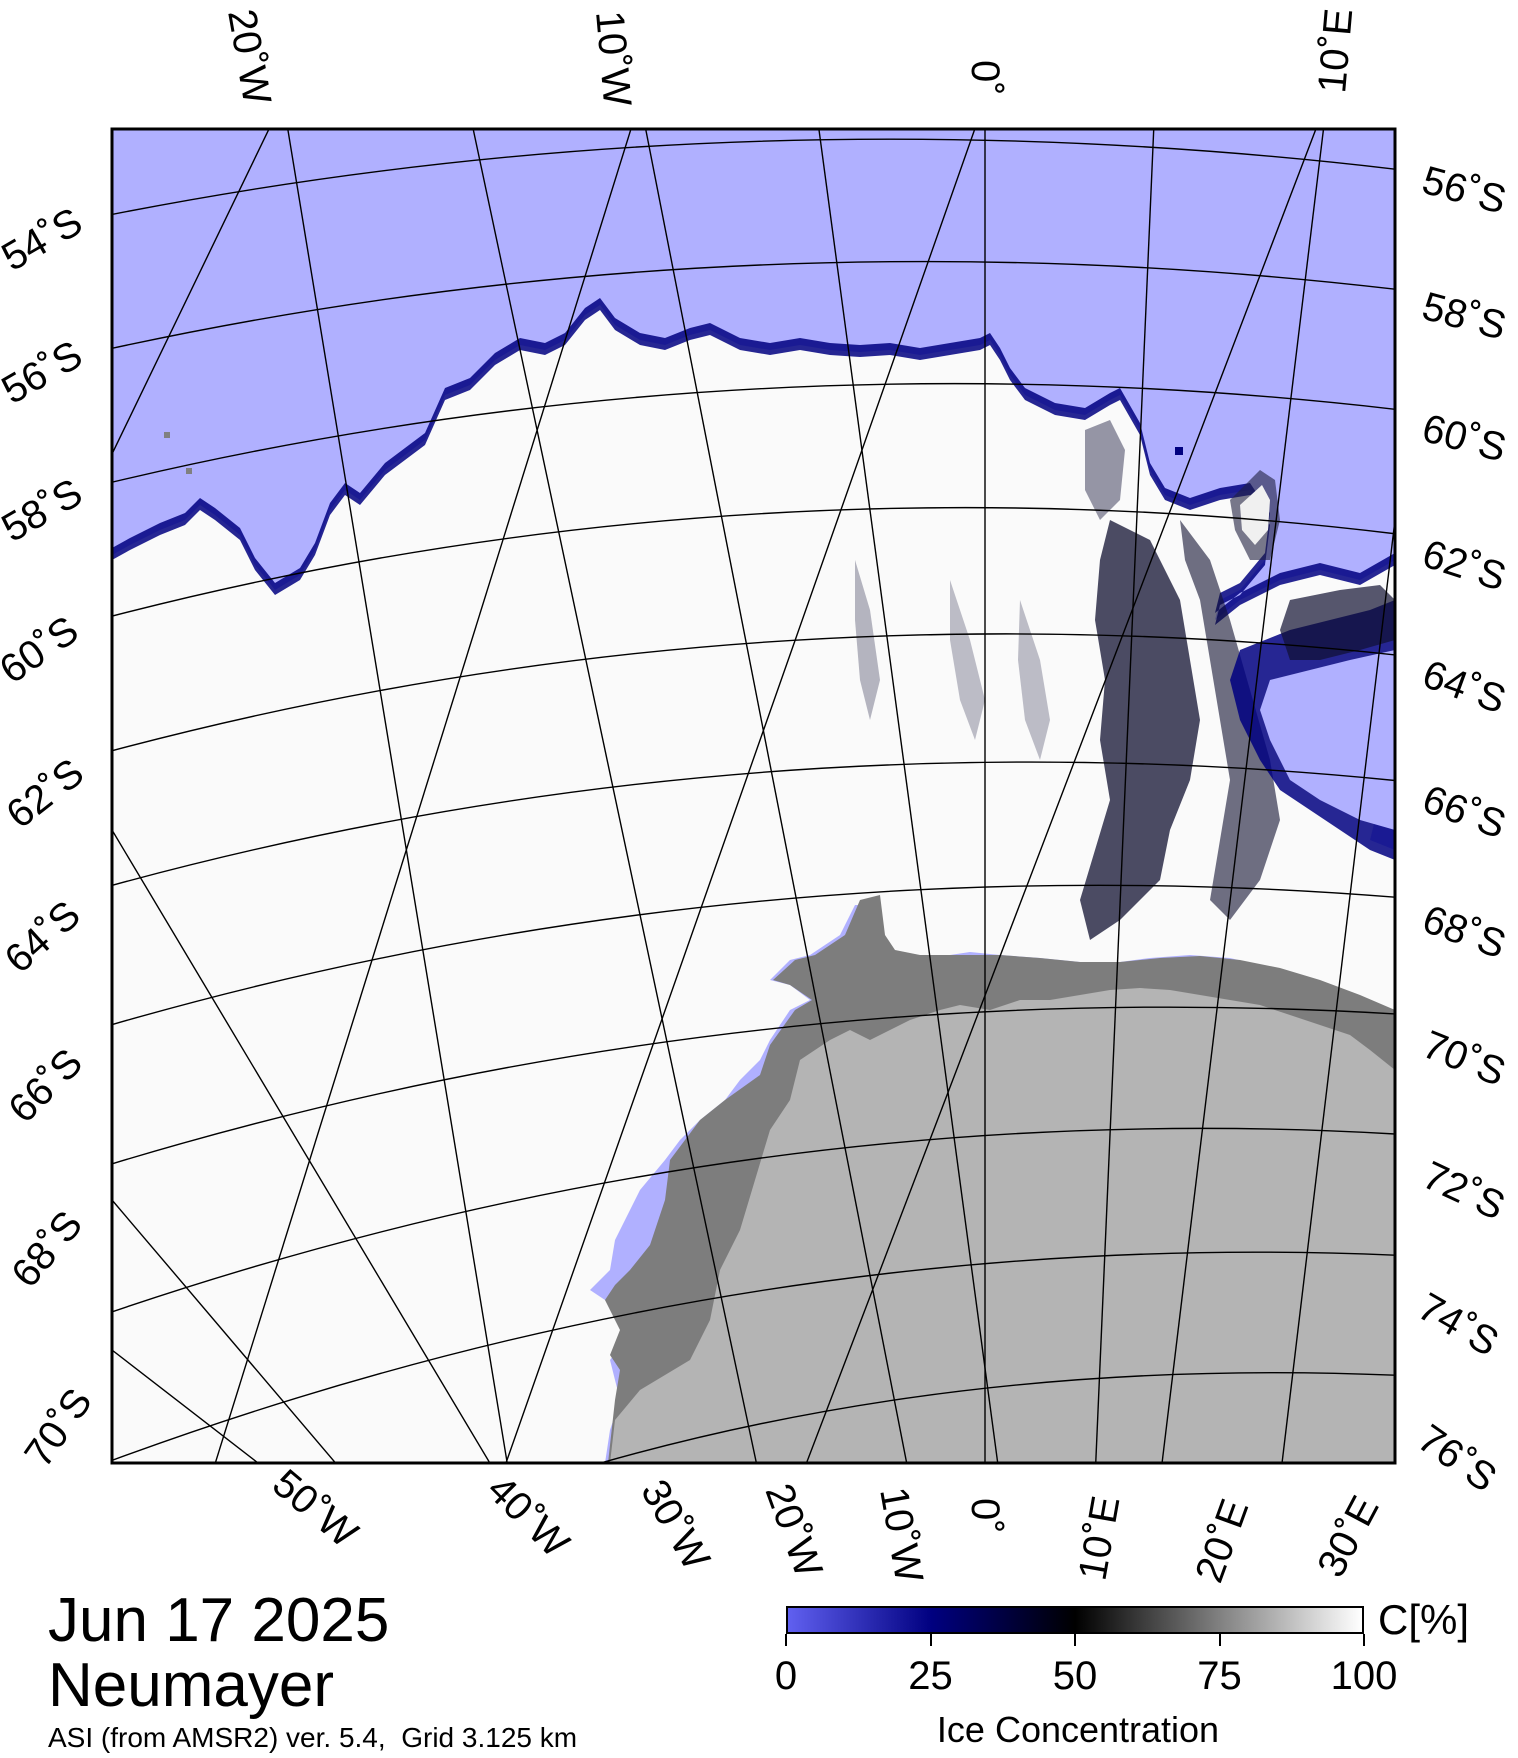  I want to click on lon-label-bottom-30e: 30˚E, so click(1348, 1536).